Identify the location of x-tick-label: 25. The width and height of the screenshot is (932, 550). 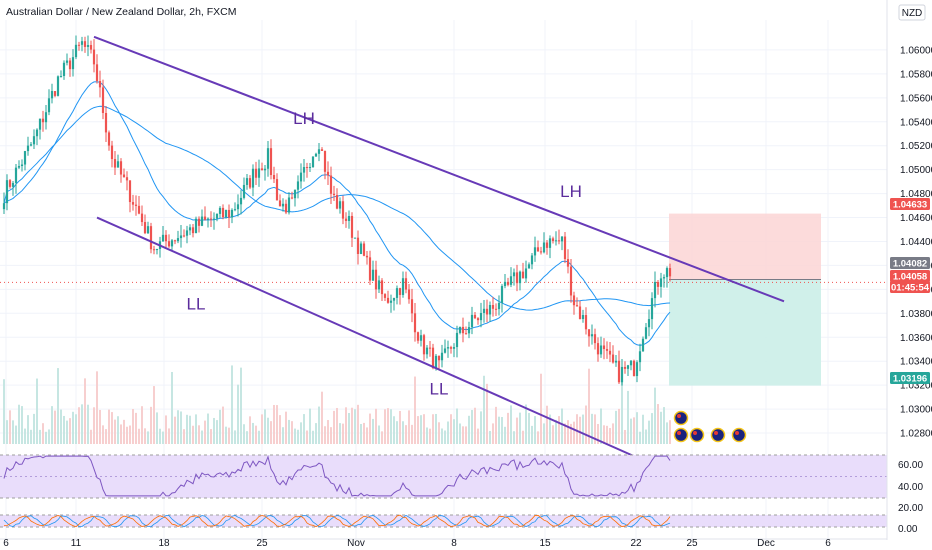
(692, 543).